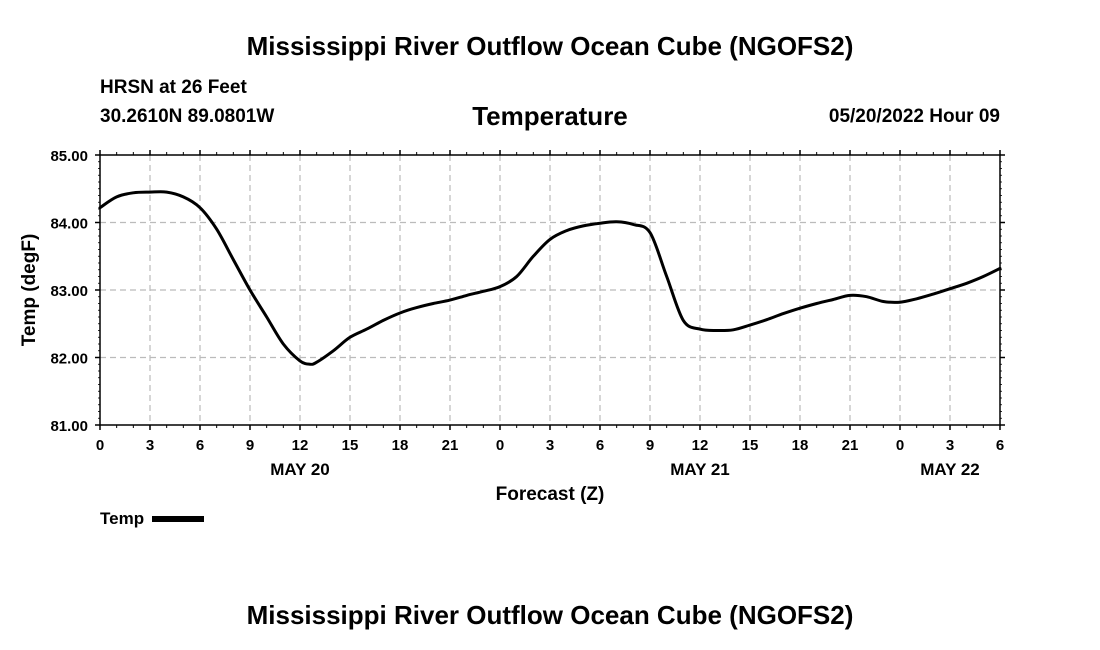  I want to click on legend-label: Temp, so click(122, 518).